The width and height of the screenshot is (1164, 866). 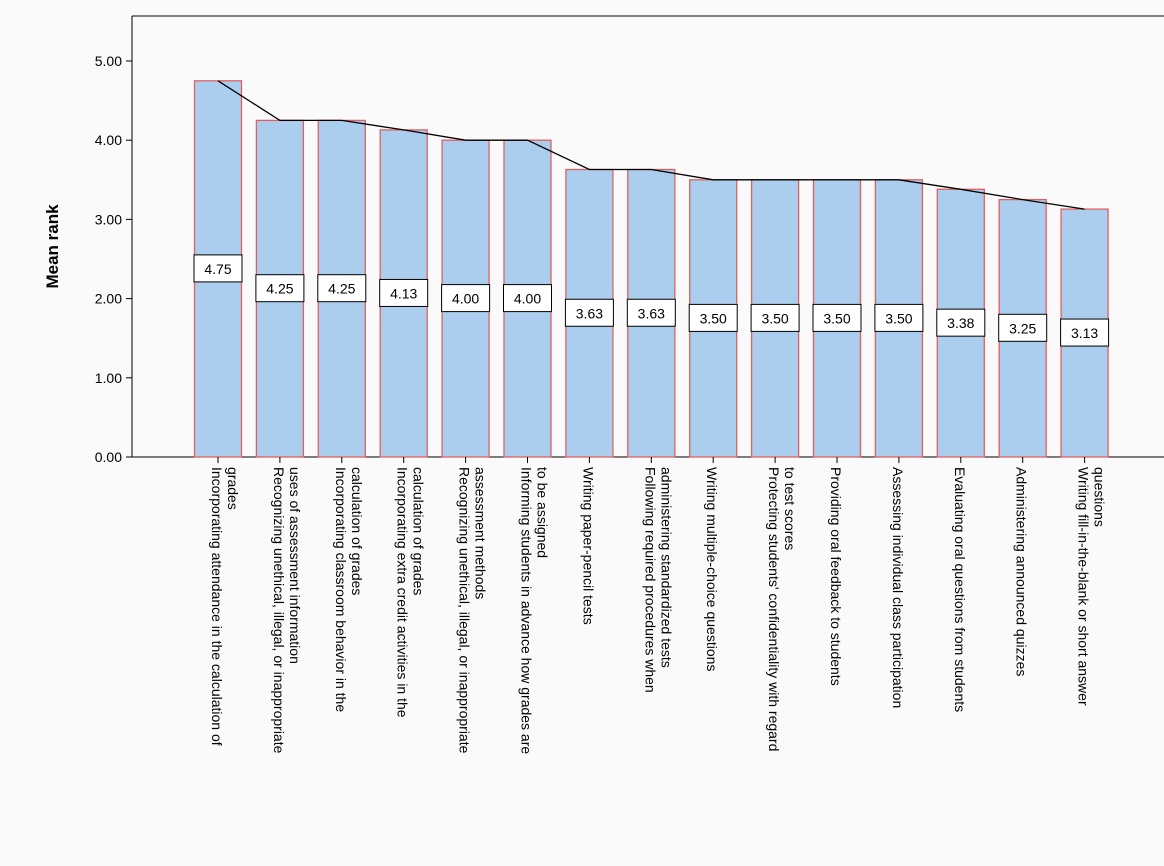 I want to click on y-tick-label: 3.00, so click(x=108, y=219).